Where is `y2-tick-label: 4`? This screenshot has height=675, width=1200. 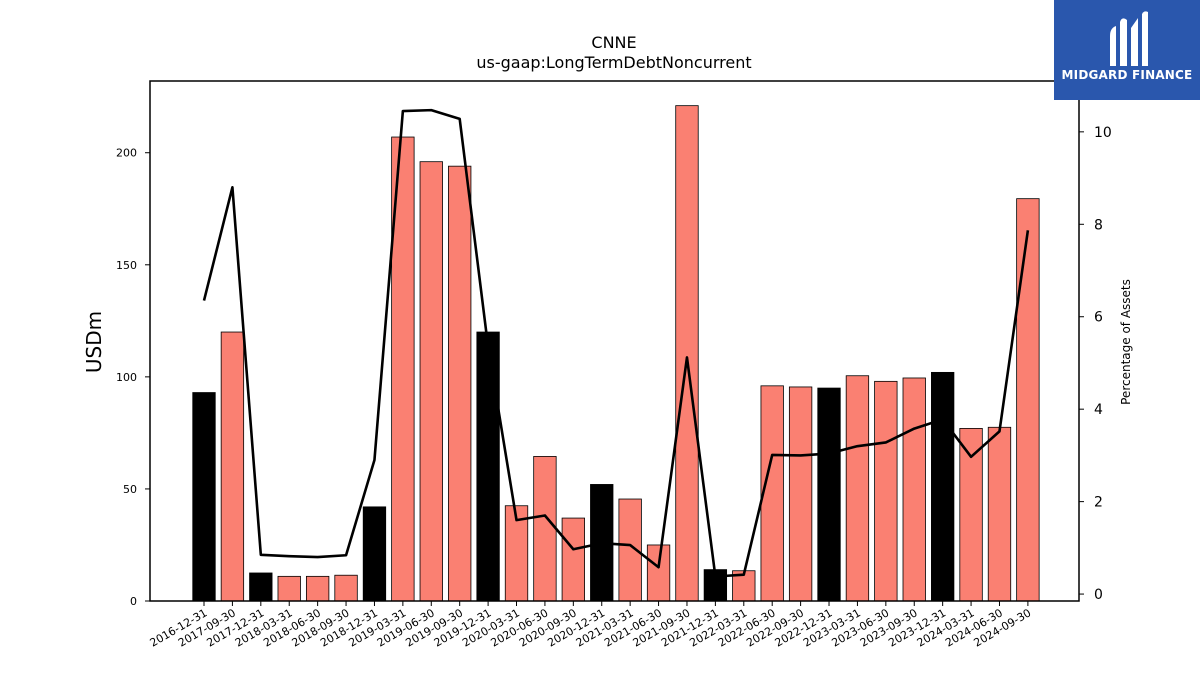
y2-tick-label: 4 is located at coordinates (1098, 410).